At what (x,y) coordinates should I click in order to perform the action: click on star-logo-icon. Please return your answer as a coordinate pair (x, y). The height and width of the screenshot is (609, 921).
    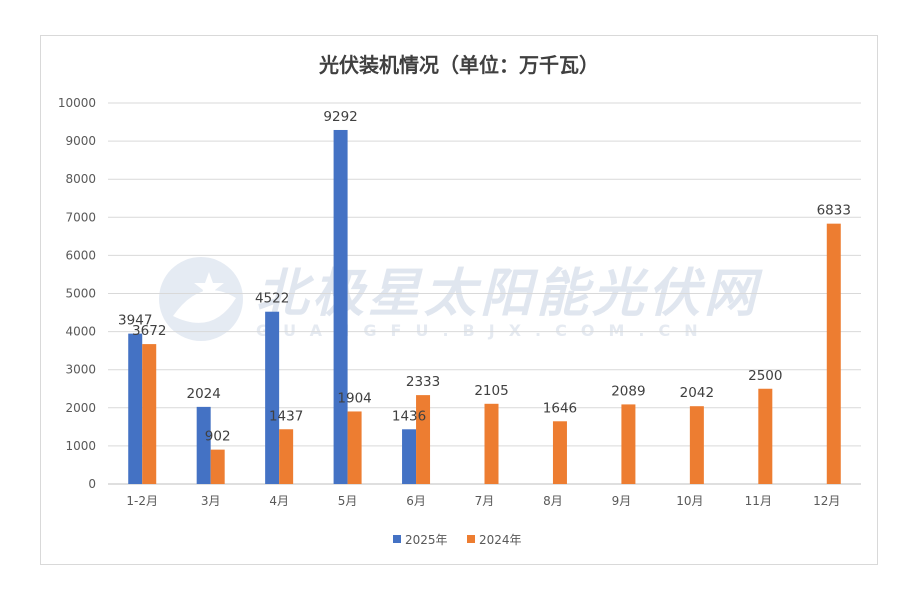
    Looking at the image, I should click on (201, 299).